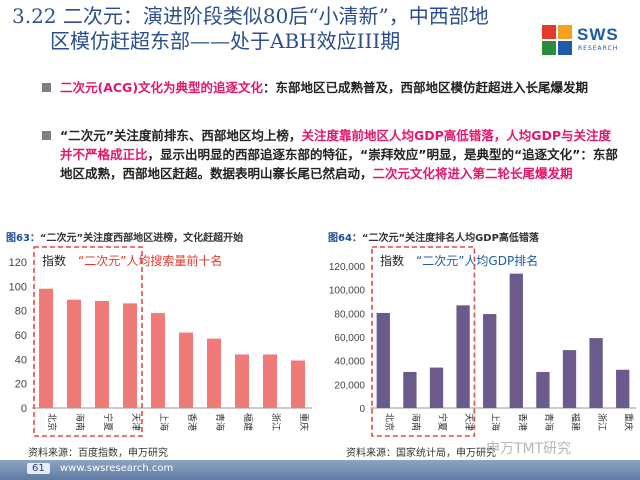 This screenshot has width=640, height=480. I want to click on page-number: 61, so click(38, 468).